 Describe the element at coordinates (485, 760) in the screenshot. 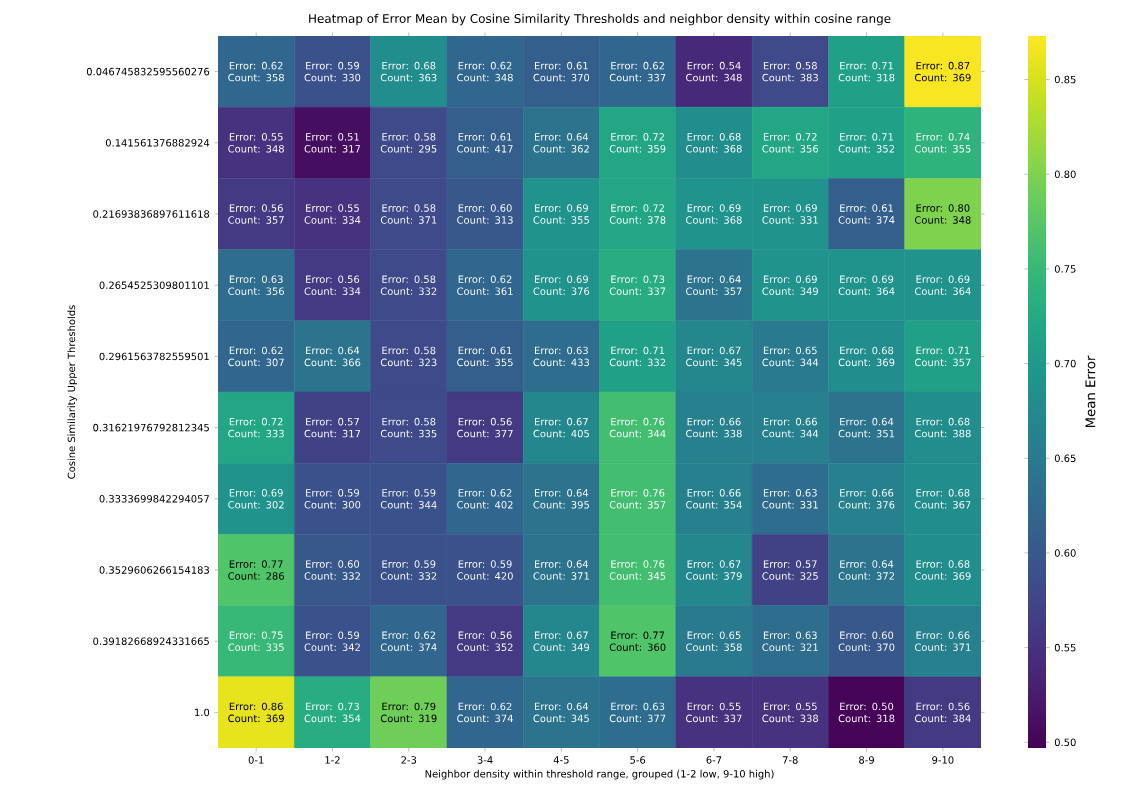

I see `x-tick-label: 3-4` at that location.